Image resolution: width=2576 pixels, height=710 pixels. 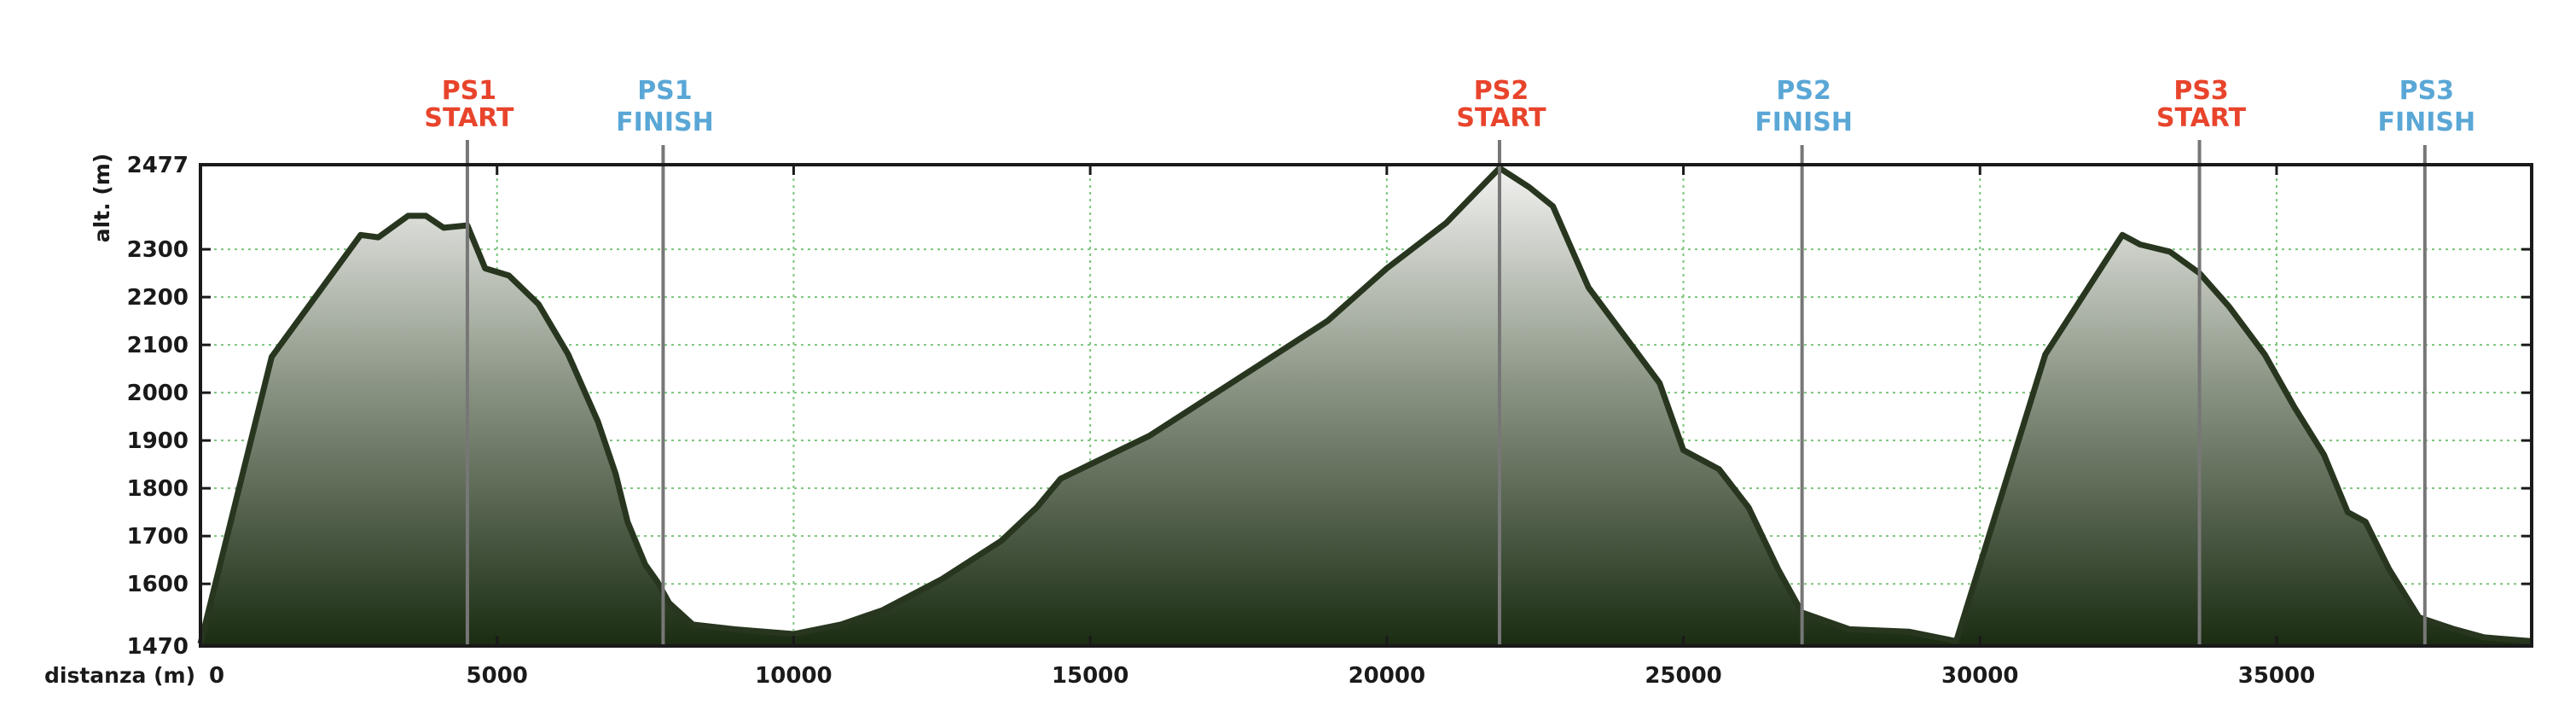 What do you see at coordinates (793, 676) in the screenshot?
I see `x-tick-label: 10000` at bounding box center [793, 676].